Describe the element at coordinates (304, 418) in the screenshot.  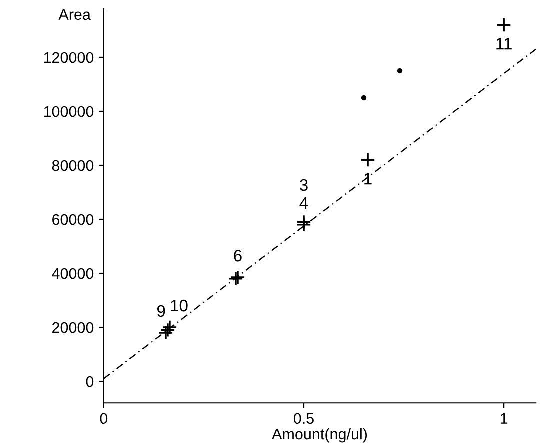
I see `x-tick-label: 0.5` at that location.